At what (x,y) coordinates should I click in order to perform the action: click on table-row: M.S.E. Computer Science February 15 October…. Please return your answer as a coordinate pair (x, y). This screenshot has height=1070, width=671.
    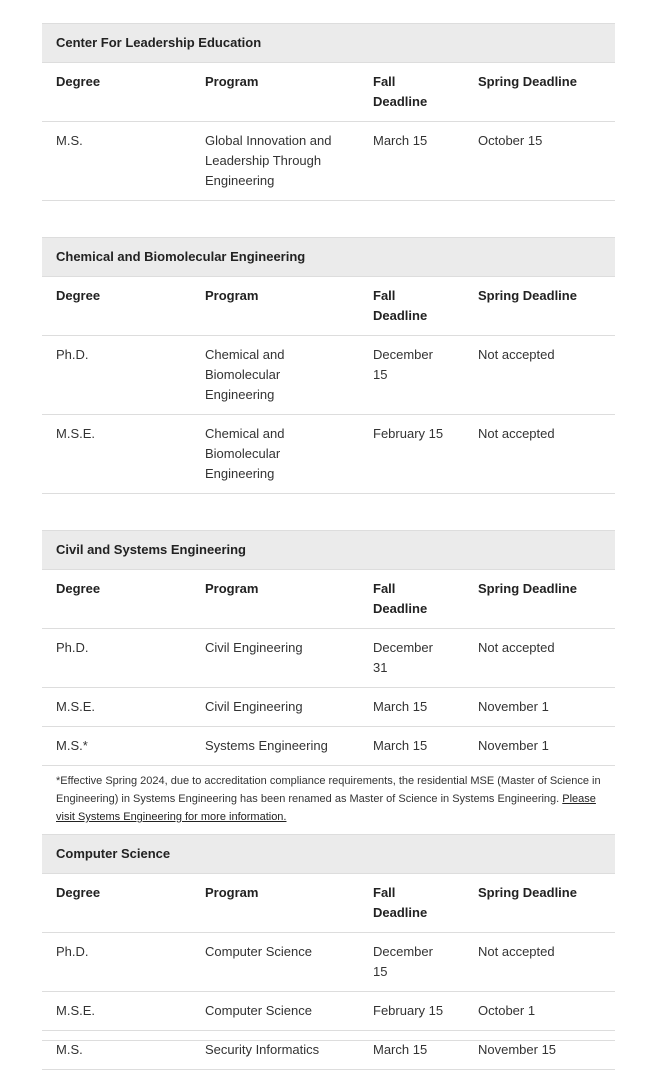
    Looking at the image, I should click on (329, 1011).